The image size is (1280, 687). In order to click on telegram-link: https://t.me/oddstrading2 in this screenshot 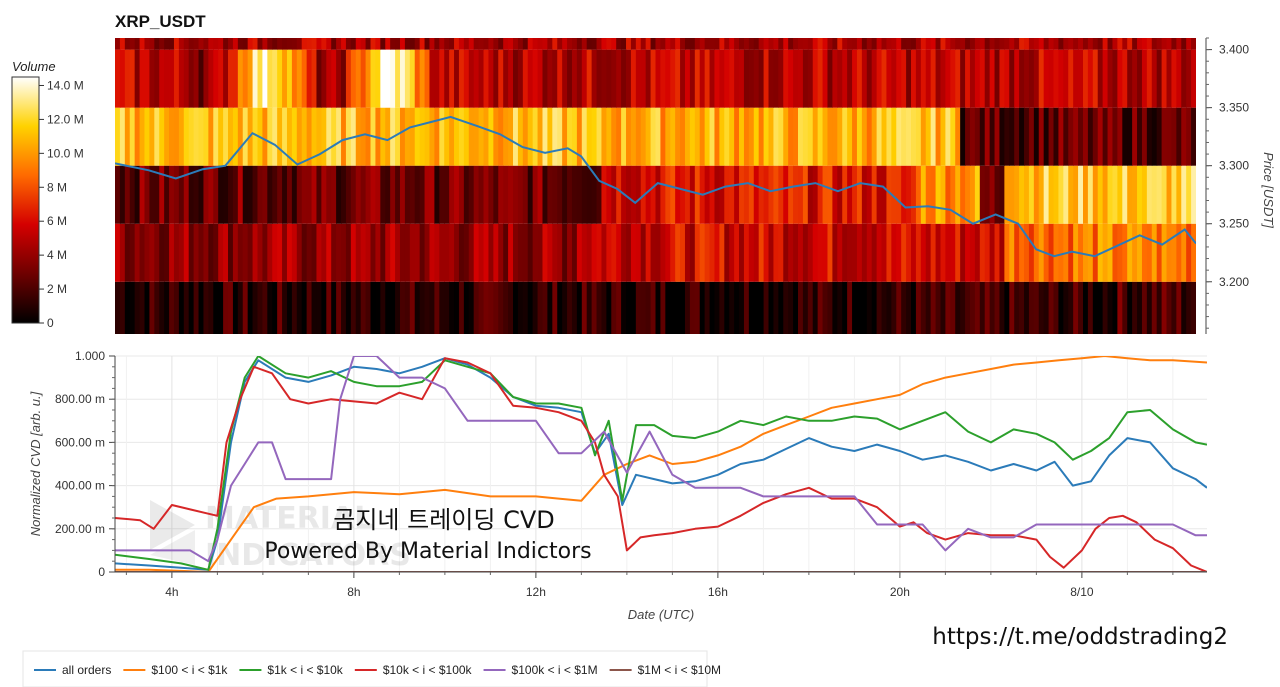, I will do `click(1080, 637)`.